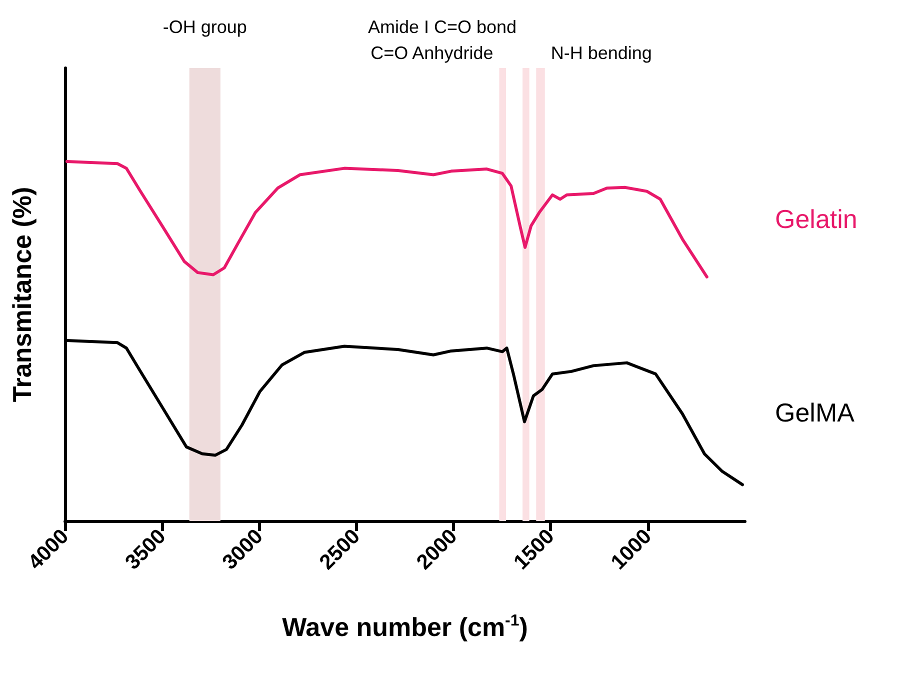  I want to click on text: Gelatin, so click(816, 219).